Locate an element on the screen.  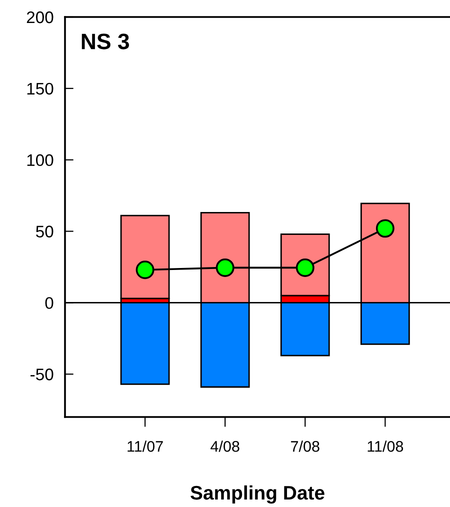
x-tick-label: 11/07 is located at coordinates (145, 446).